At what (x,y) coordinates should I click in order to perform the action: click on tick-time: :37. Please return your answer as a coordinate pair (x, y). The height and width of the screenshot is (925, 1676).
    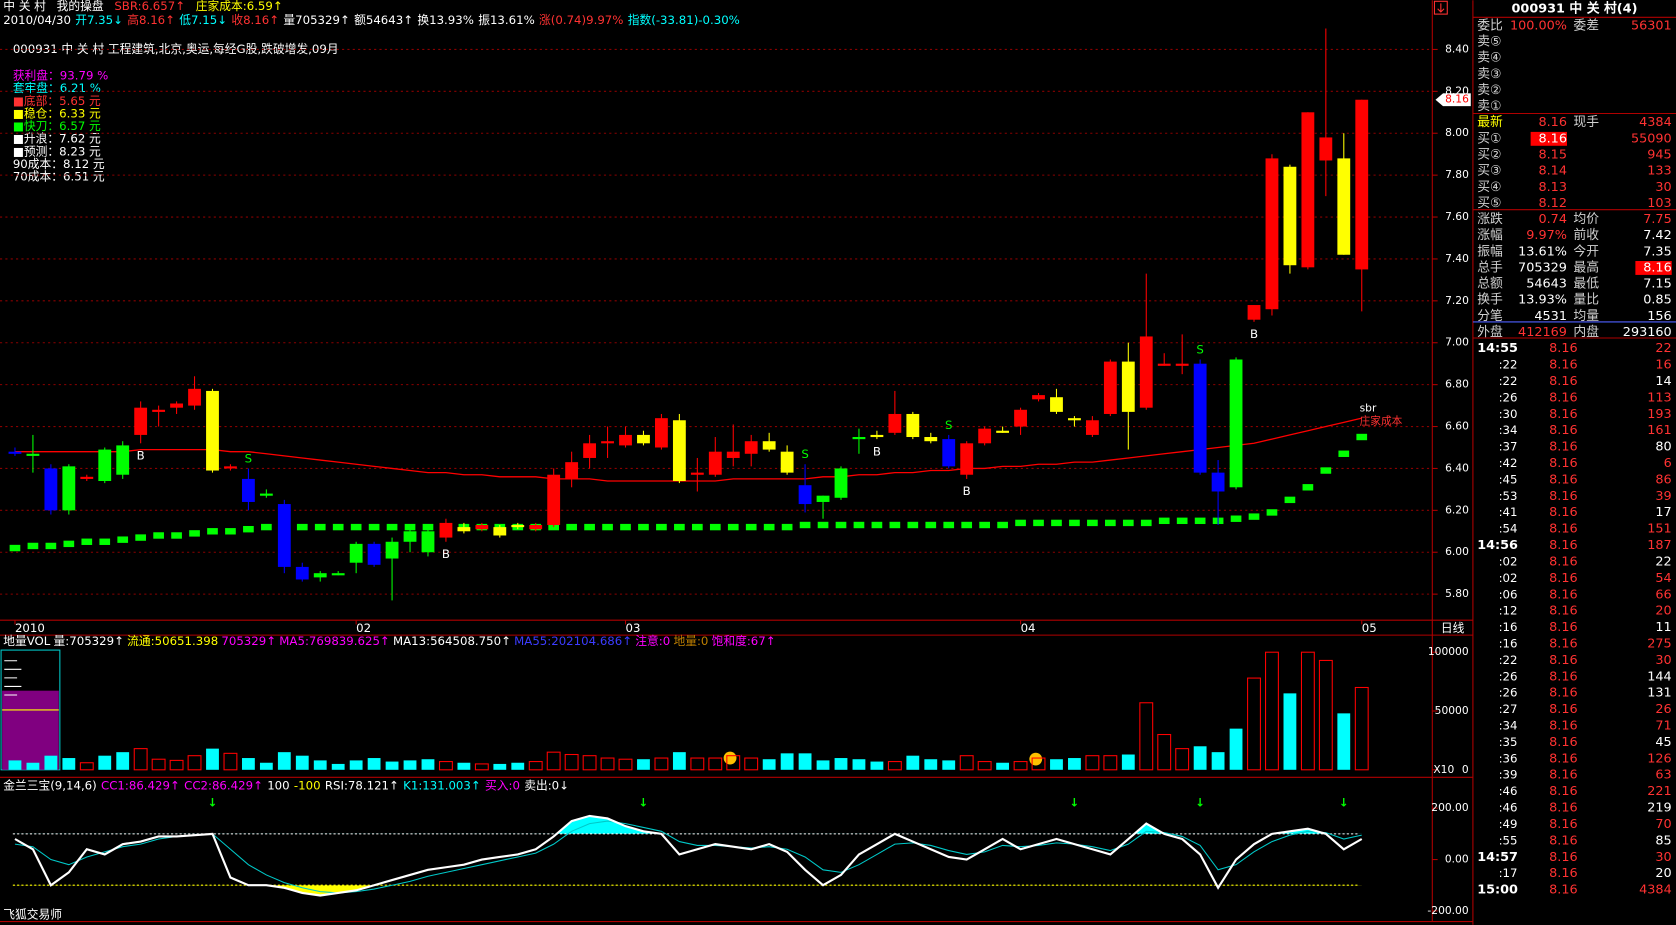
    Looking at the image, I should click on (1508, 447).